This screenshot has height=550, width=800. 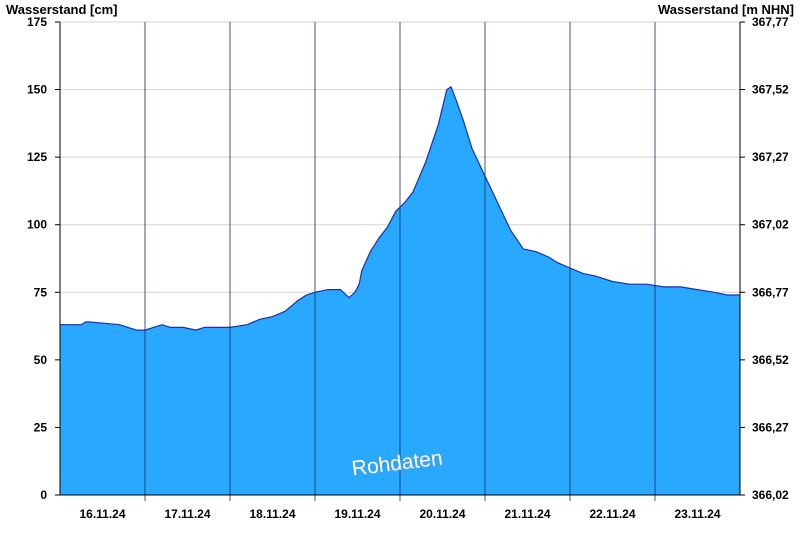 What do you see at coordinates (725, 9) in the screenshot?
I see `y-axis-title-right: Wasserstand [m NHN]` at bounding box center [725, 9].